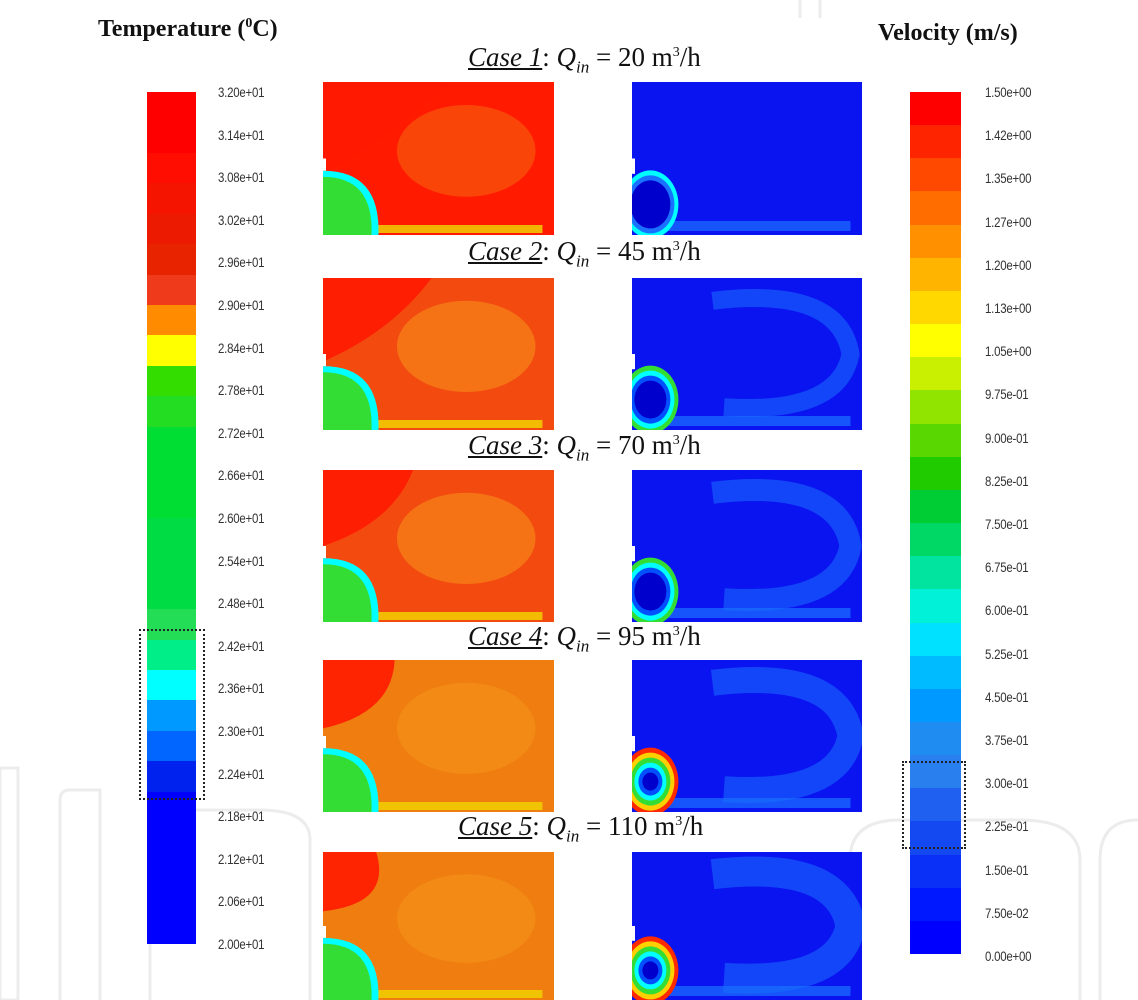  I want to click on tick-label: 2.60e+01, so click(241, 518).